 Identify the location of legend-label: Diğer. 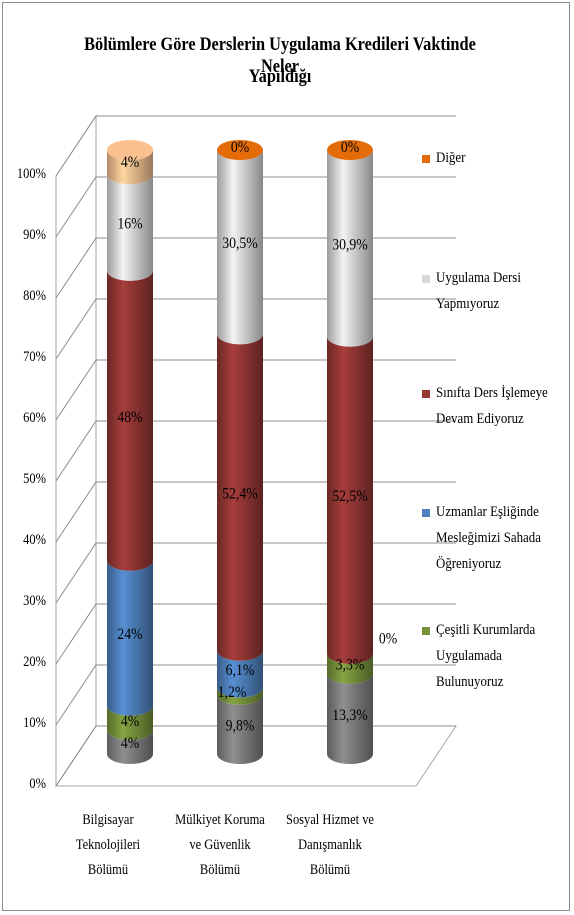
(451, 158).